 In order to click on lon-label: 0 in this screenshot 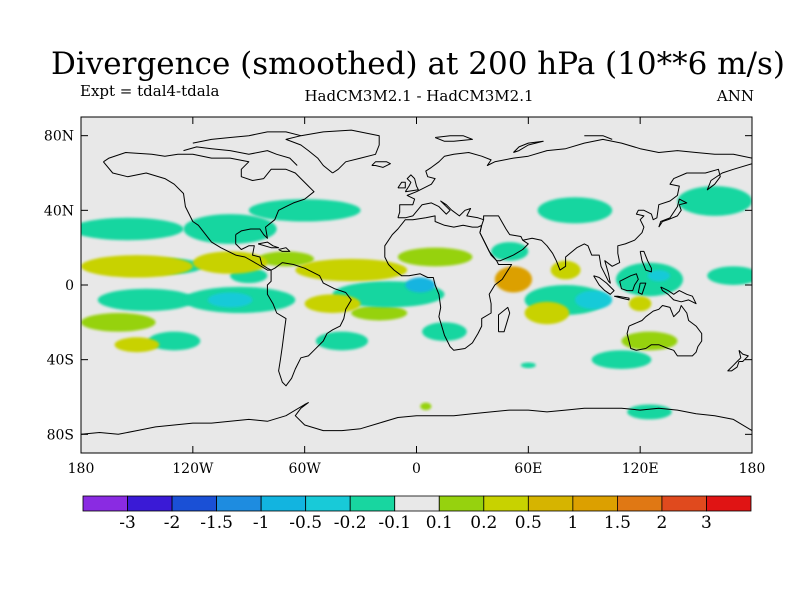, I will do `click(416, 469)`.